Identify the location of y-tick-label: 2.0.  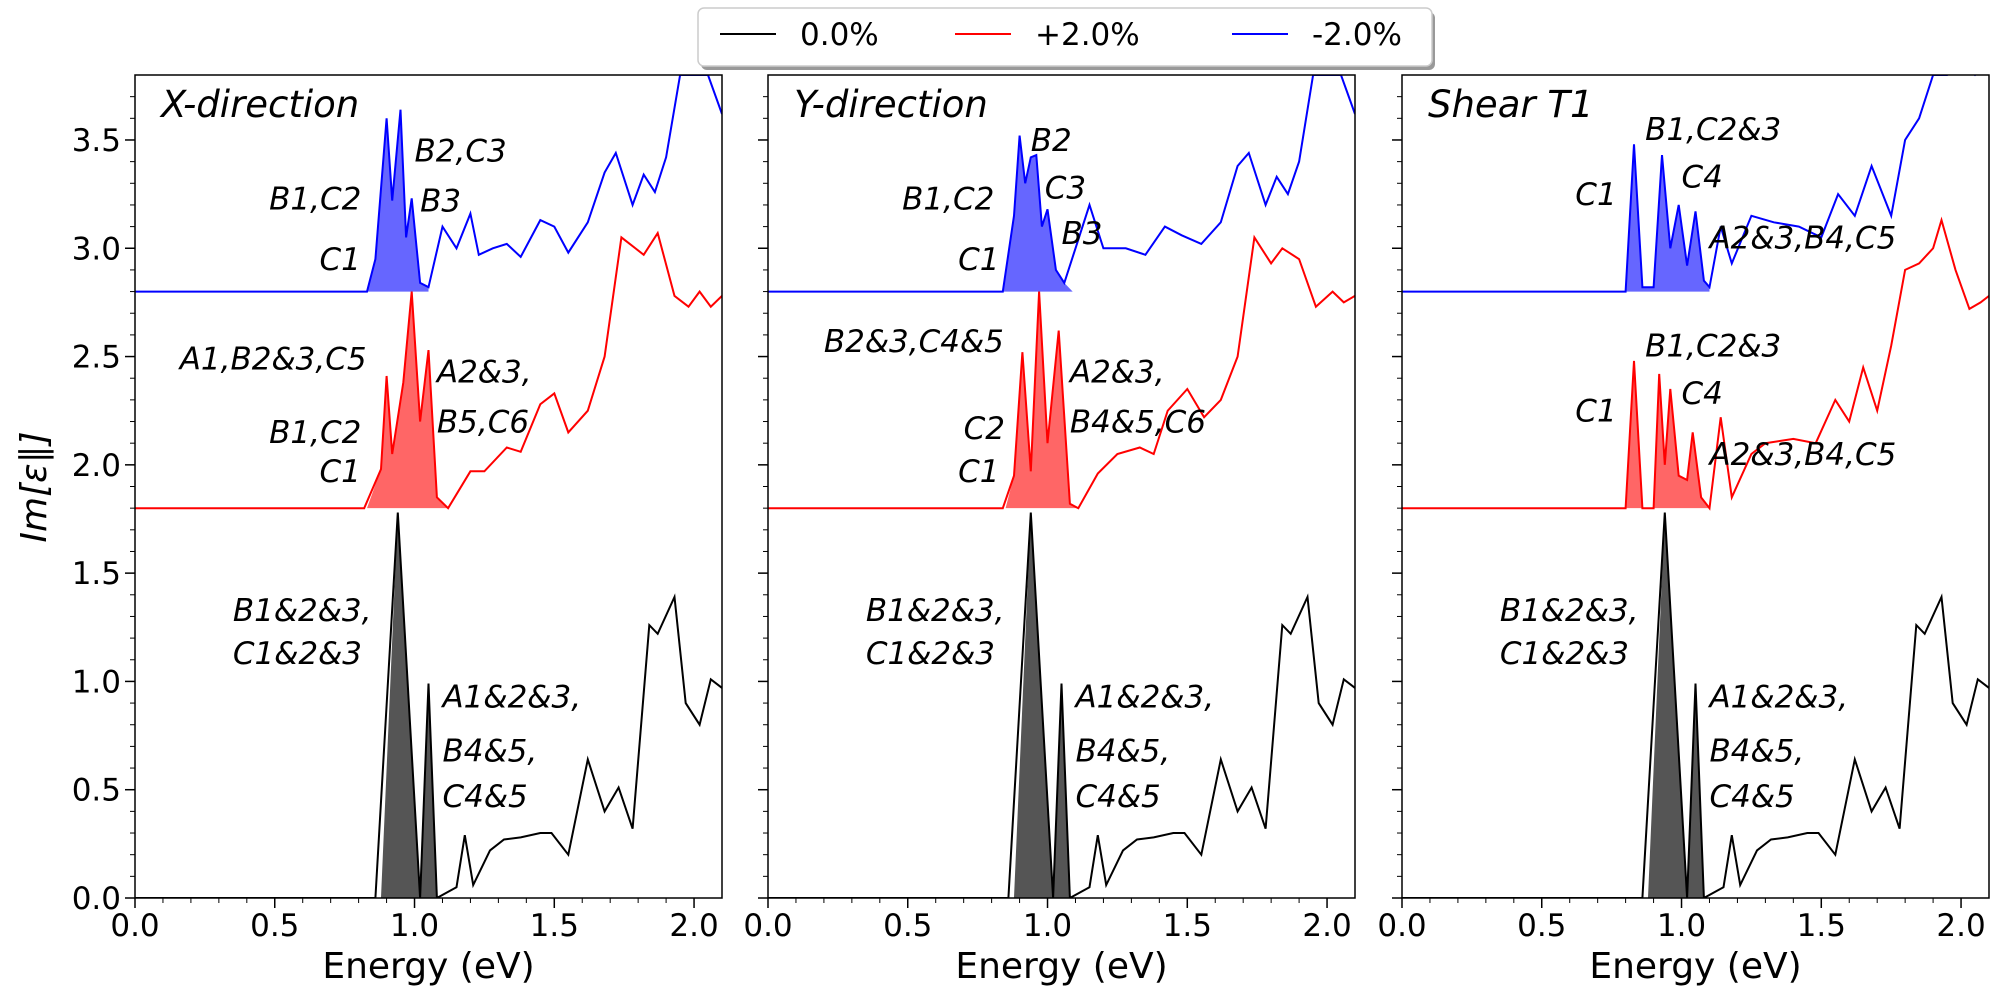
(96, 466).